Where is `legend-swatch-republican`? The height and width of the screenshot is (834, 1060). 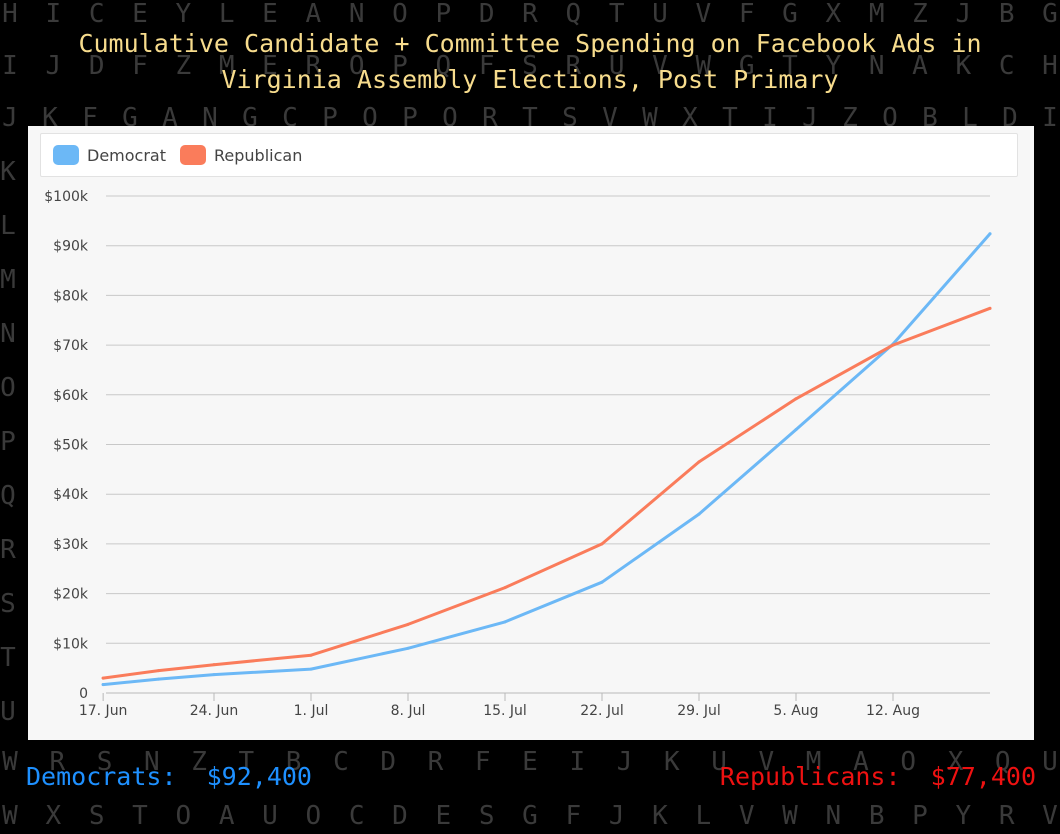 legend-swatch-republican is located at coordinates (193, 155).